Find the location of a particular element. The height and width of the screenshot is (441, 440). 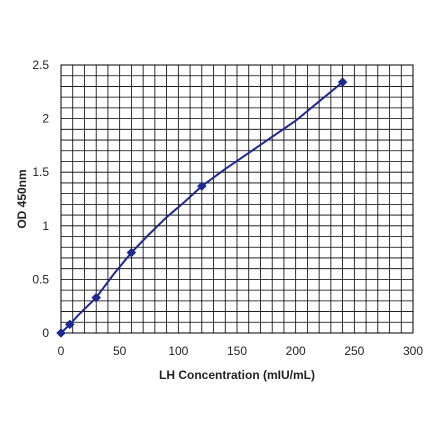

x-tick-label: 150 is located at coordinates (237, 351).